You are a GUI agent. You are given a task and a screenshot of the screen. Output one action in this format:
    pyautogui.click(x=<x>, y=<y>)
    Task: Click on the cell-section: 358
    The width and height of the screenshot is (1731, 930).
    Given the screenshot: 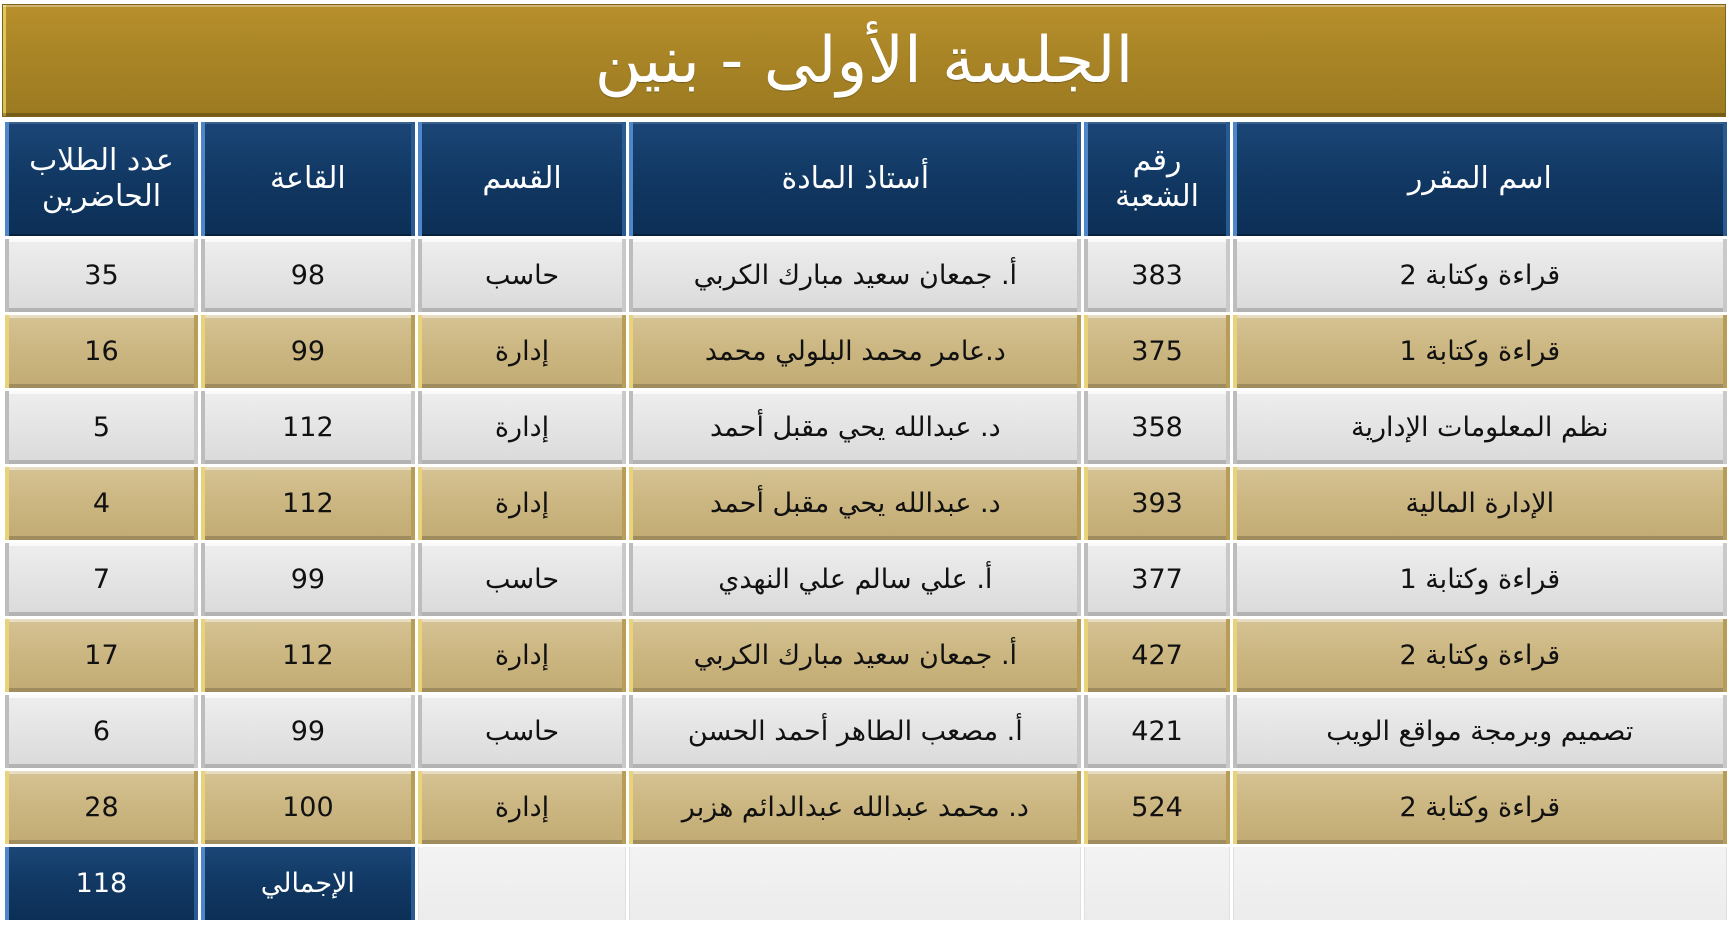 What is the action you would take?
    pyautogui.click(x=1157, y=427)
    